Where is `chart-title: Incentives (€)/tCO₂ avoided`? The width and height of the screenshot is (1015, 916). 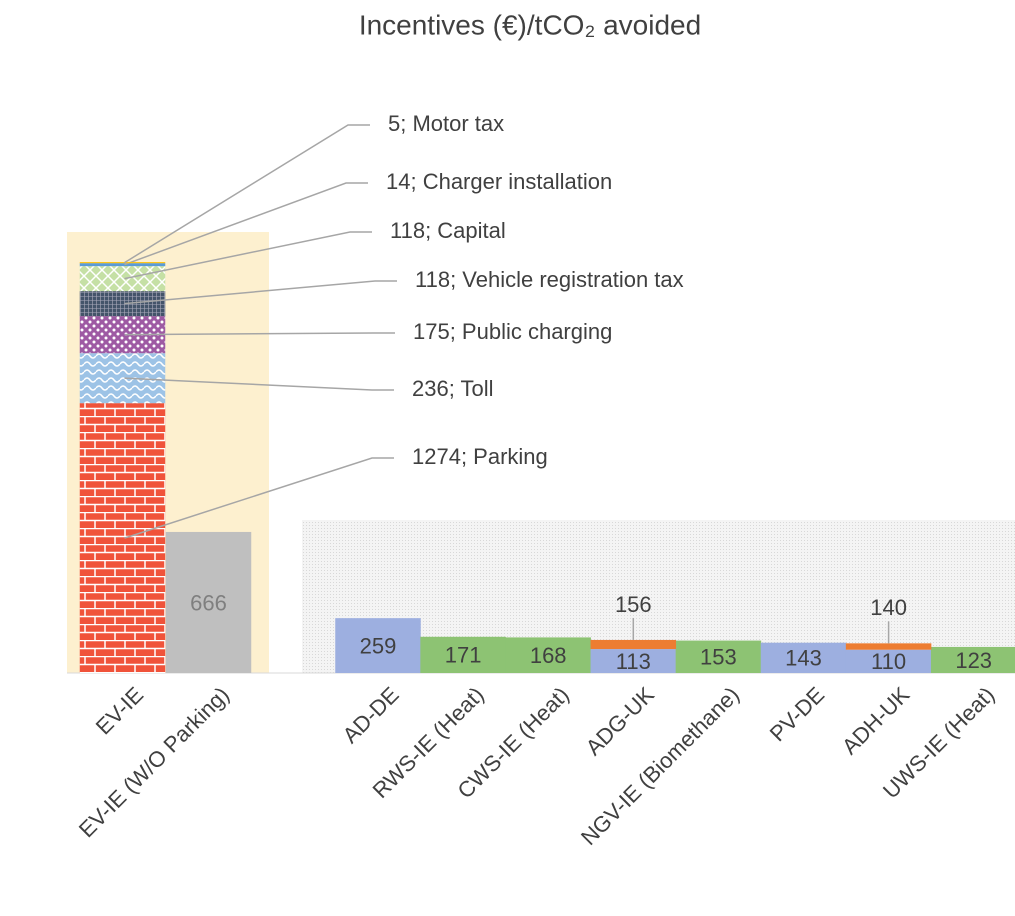 chart-title: Incentives (€)/tCO₂ avoided is located at coordinates (530, 24).